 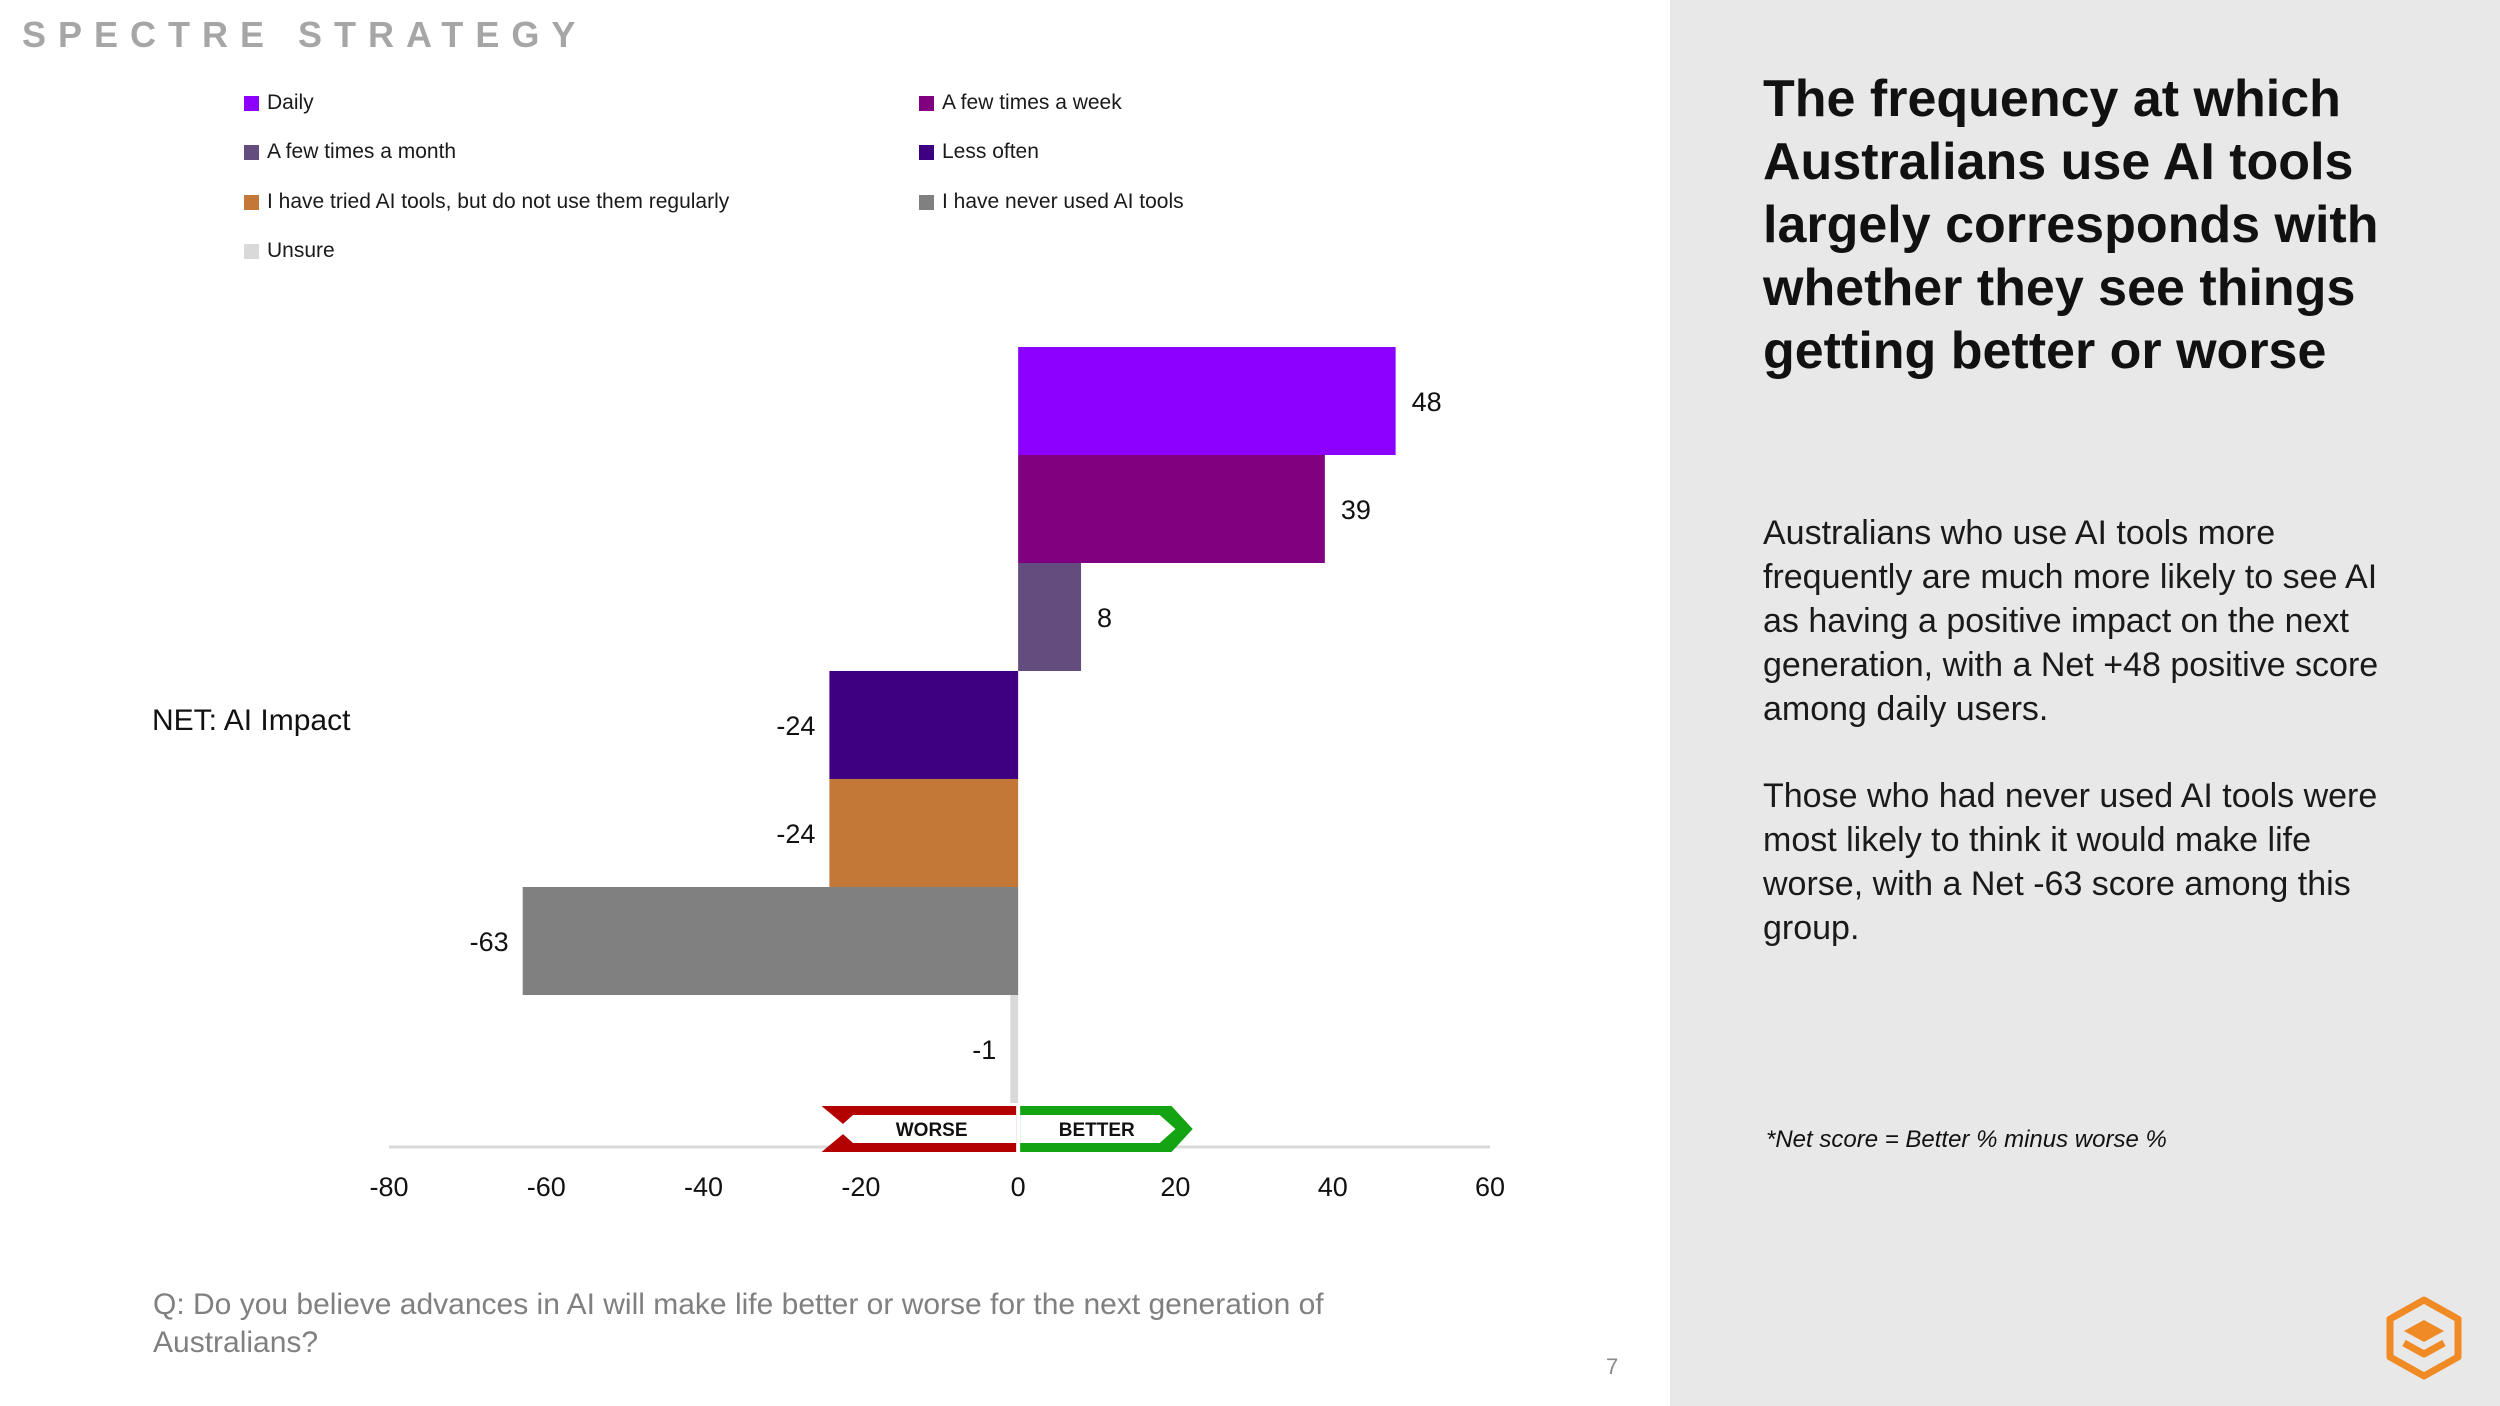 I want to click on x-tick-label-4: 0, so click(x=1018, y=1187).